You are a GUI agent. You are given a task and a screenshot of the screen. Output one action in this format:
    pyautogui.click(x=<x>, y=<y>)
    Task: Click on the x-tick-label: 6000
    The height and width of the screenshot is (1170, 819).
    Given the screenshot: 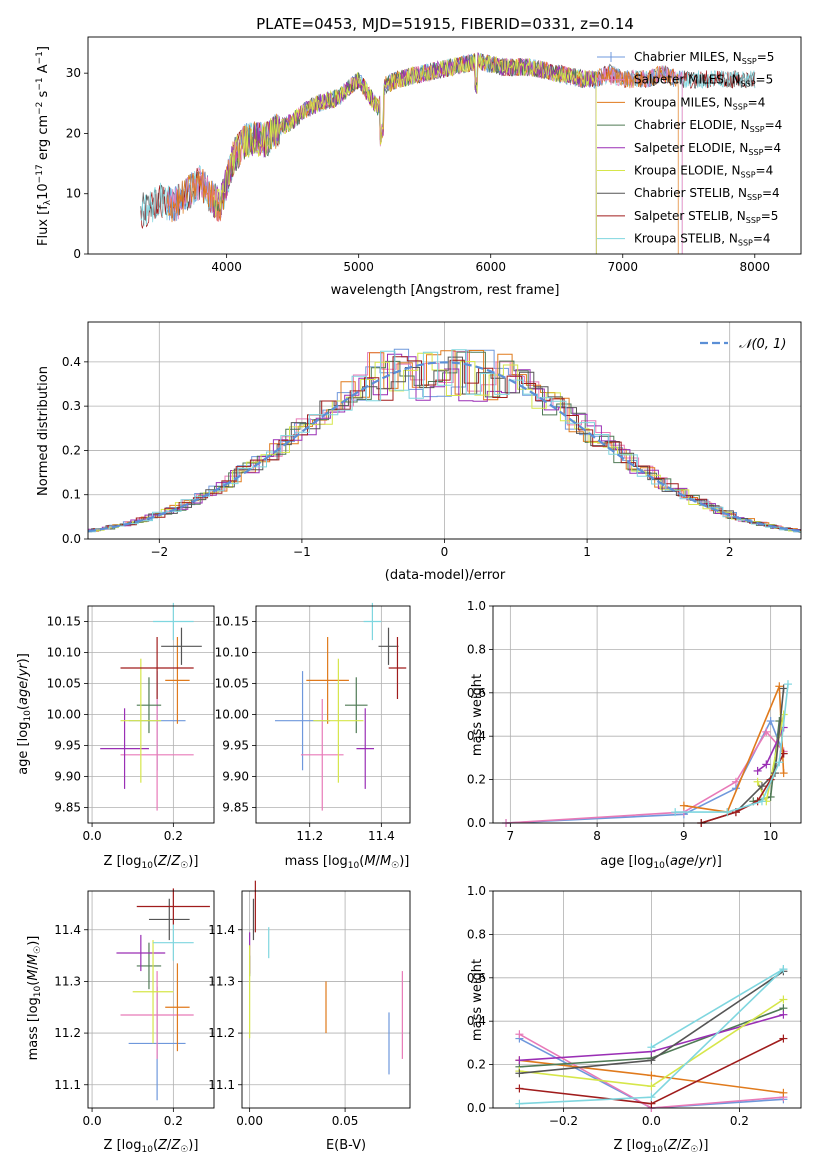 What is the action you would take?
    pyautogui.click(x=490, y=267)
    